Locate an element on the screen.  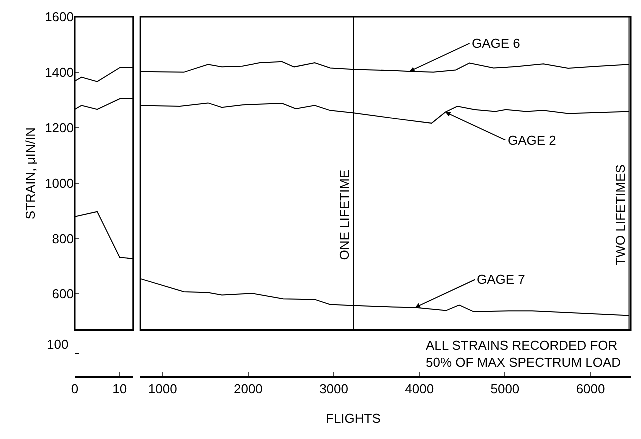
x-tick-label: 1000 is located at coordinates (163, 388).